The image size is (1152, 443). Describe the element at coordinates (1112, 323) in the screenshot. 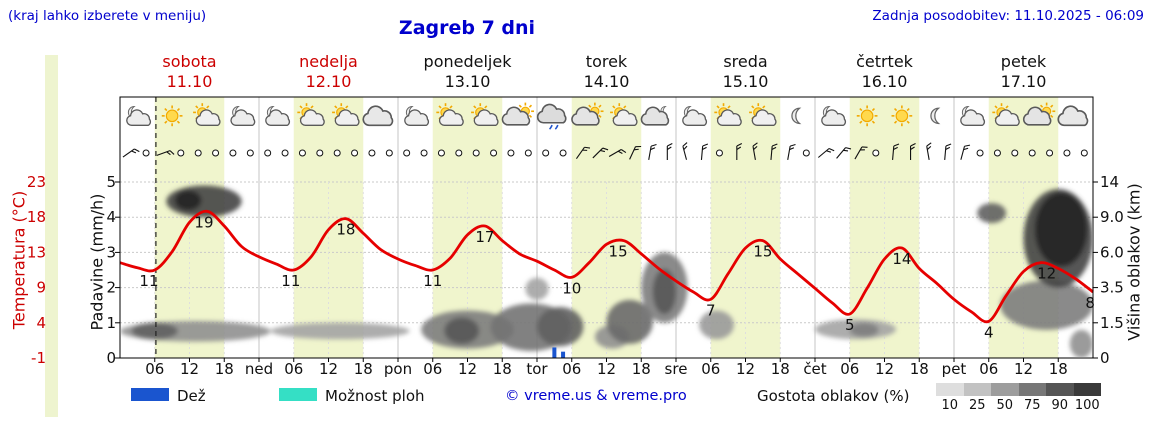

I see `svg-text: 1.5` at that location.